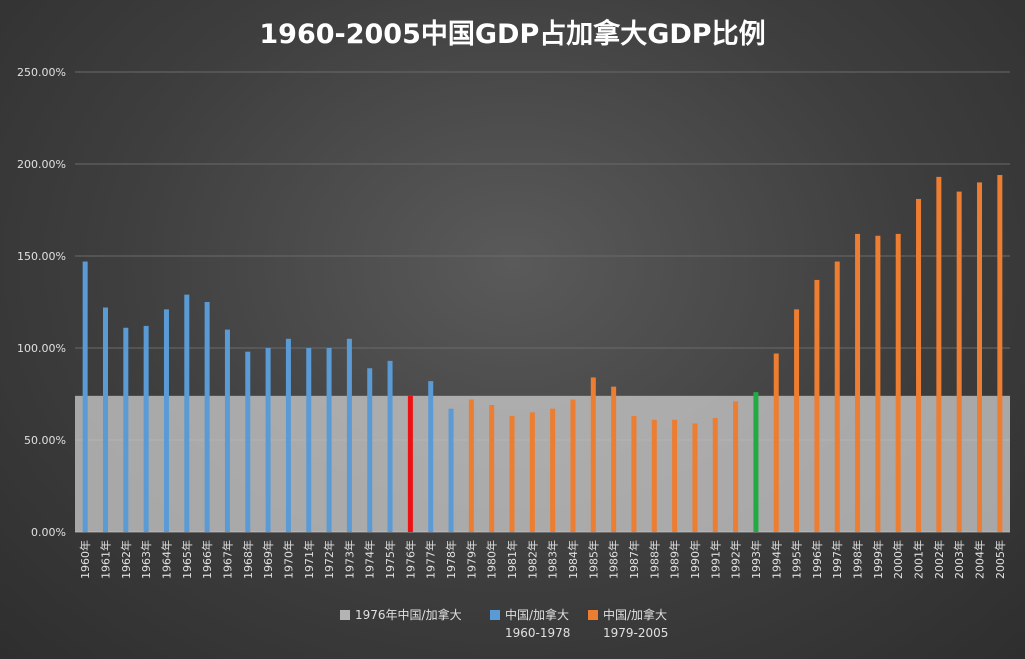 This screenshot has height=659, width=1025. Describe the element at coordinates (41, 302) in the screenshot. I see `y-axis-ticks: 0.00% 50.00% 100.00% 150.00% 200.00% 250.00%` at that location.